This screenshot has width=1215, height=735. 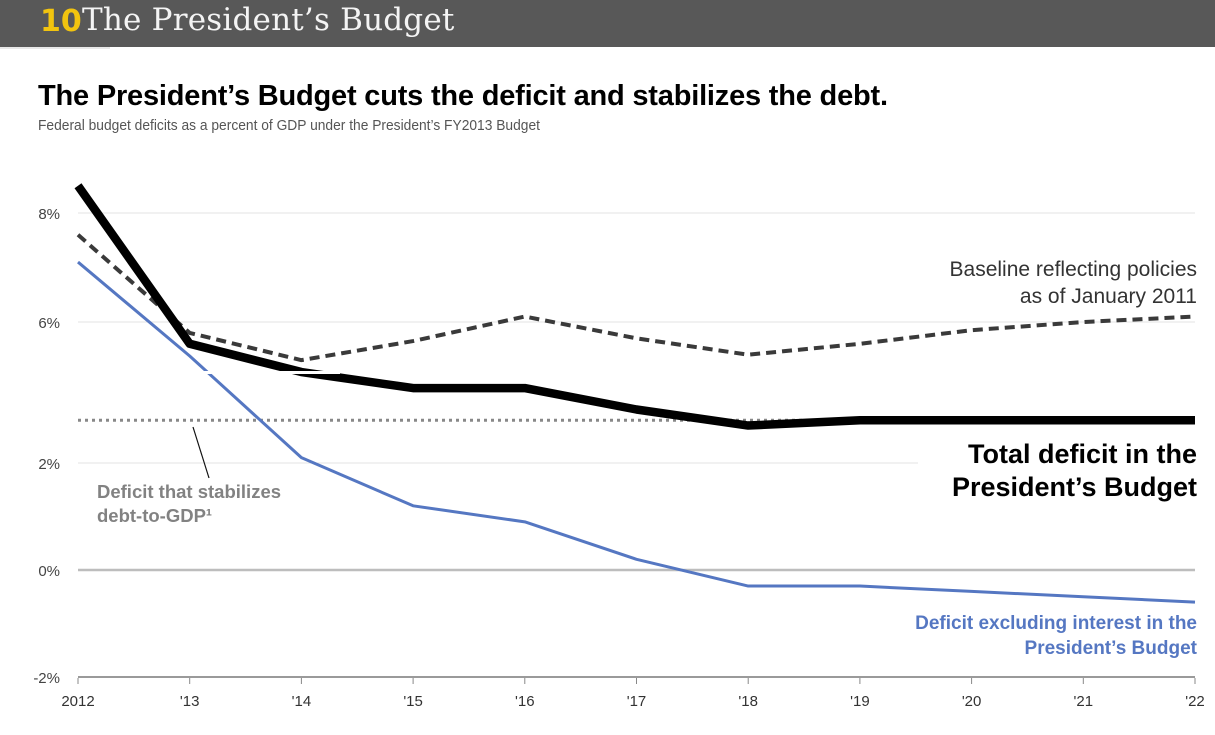 I want to click on y-axis-labels: 8% 6% 2% 0% -2%, so click(x=46, y=446).